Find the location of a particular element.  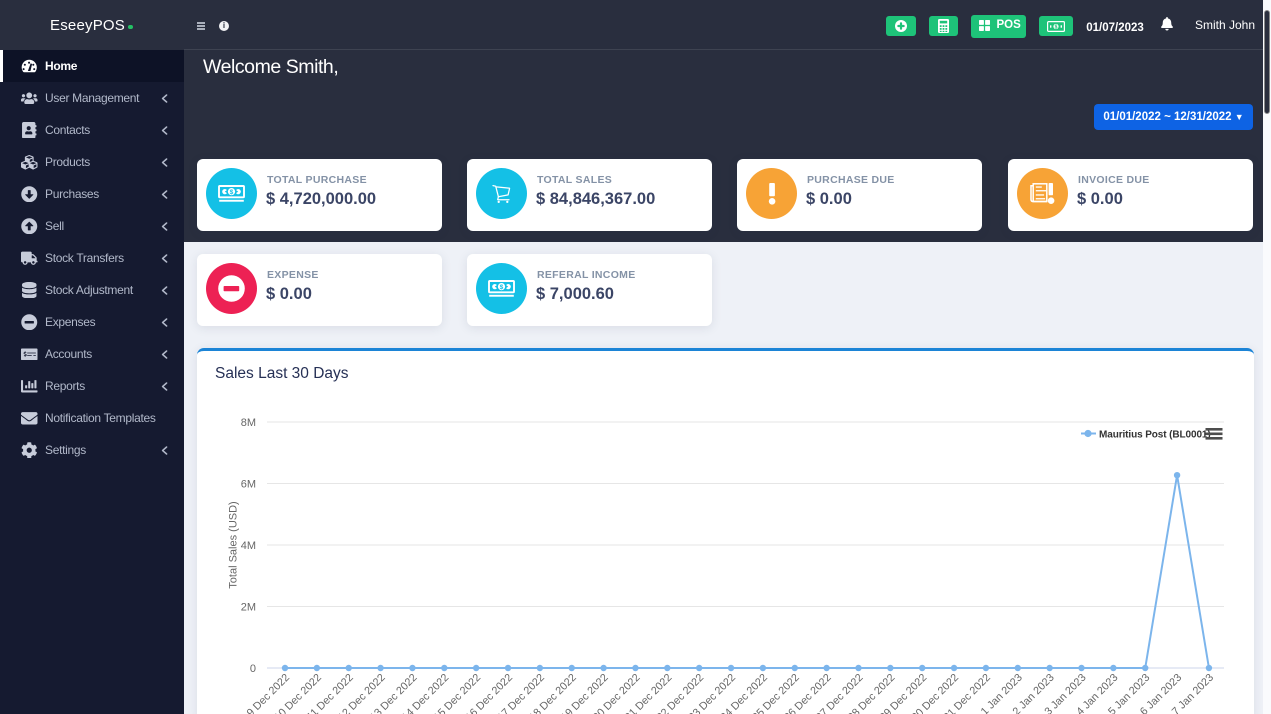

svg-text: 8M is located at coordinates (248, 423).